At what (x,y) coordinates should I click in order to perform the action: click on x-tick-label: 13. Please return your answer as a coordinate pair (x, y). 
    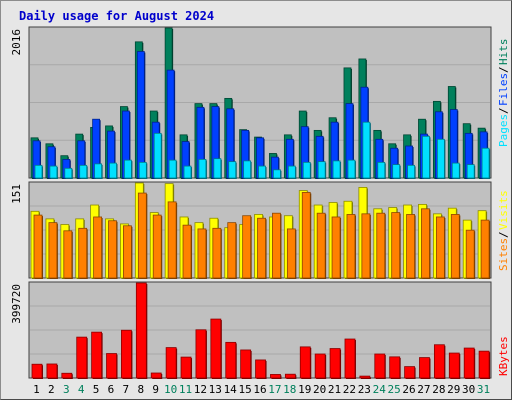
    Looking at the image, I should click on (215, 389).